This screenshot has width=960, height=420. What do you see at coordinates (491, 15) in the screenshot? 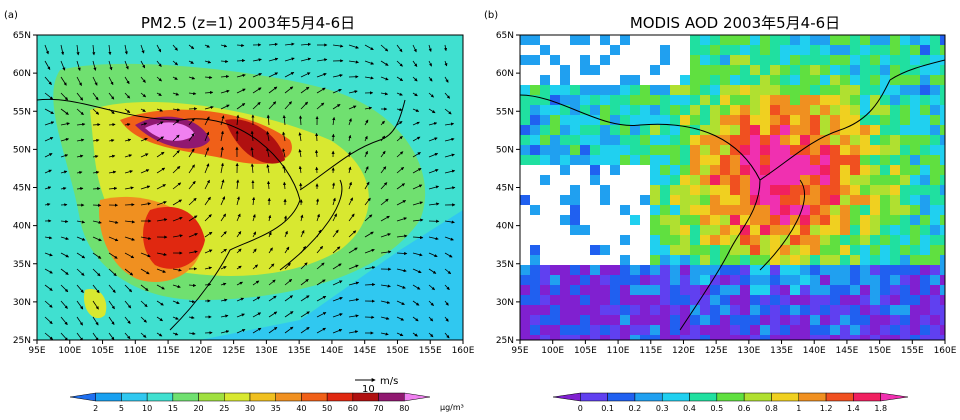
I see `panel-b-label: (b)` at bounding box center [491, 15].